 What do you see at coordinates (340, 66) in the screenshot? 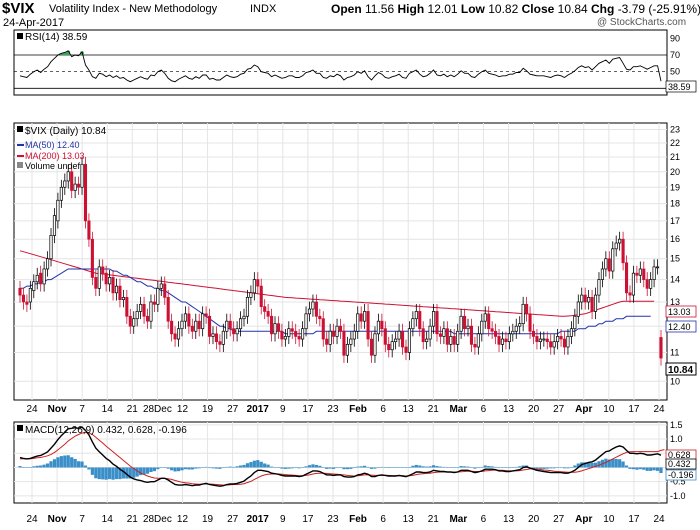
I see `rsi-line` at bounding box center [340, 66].